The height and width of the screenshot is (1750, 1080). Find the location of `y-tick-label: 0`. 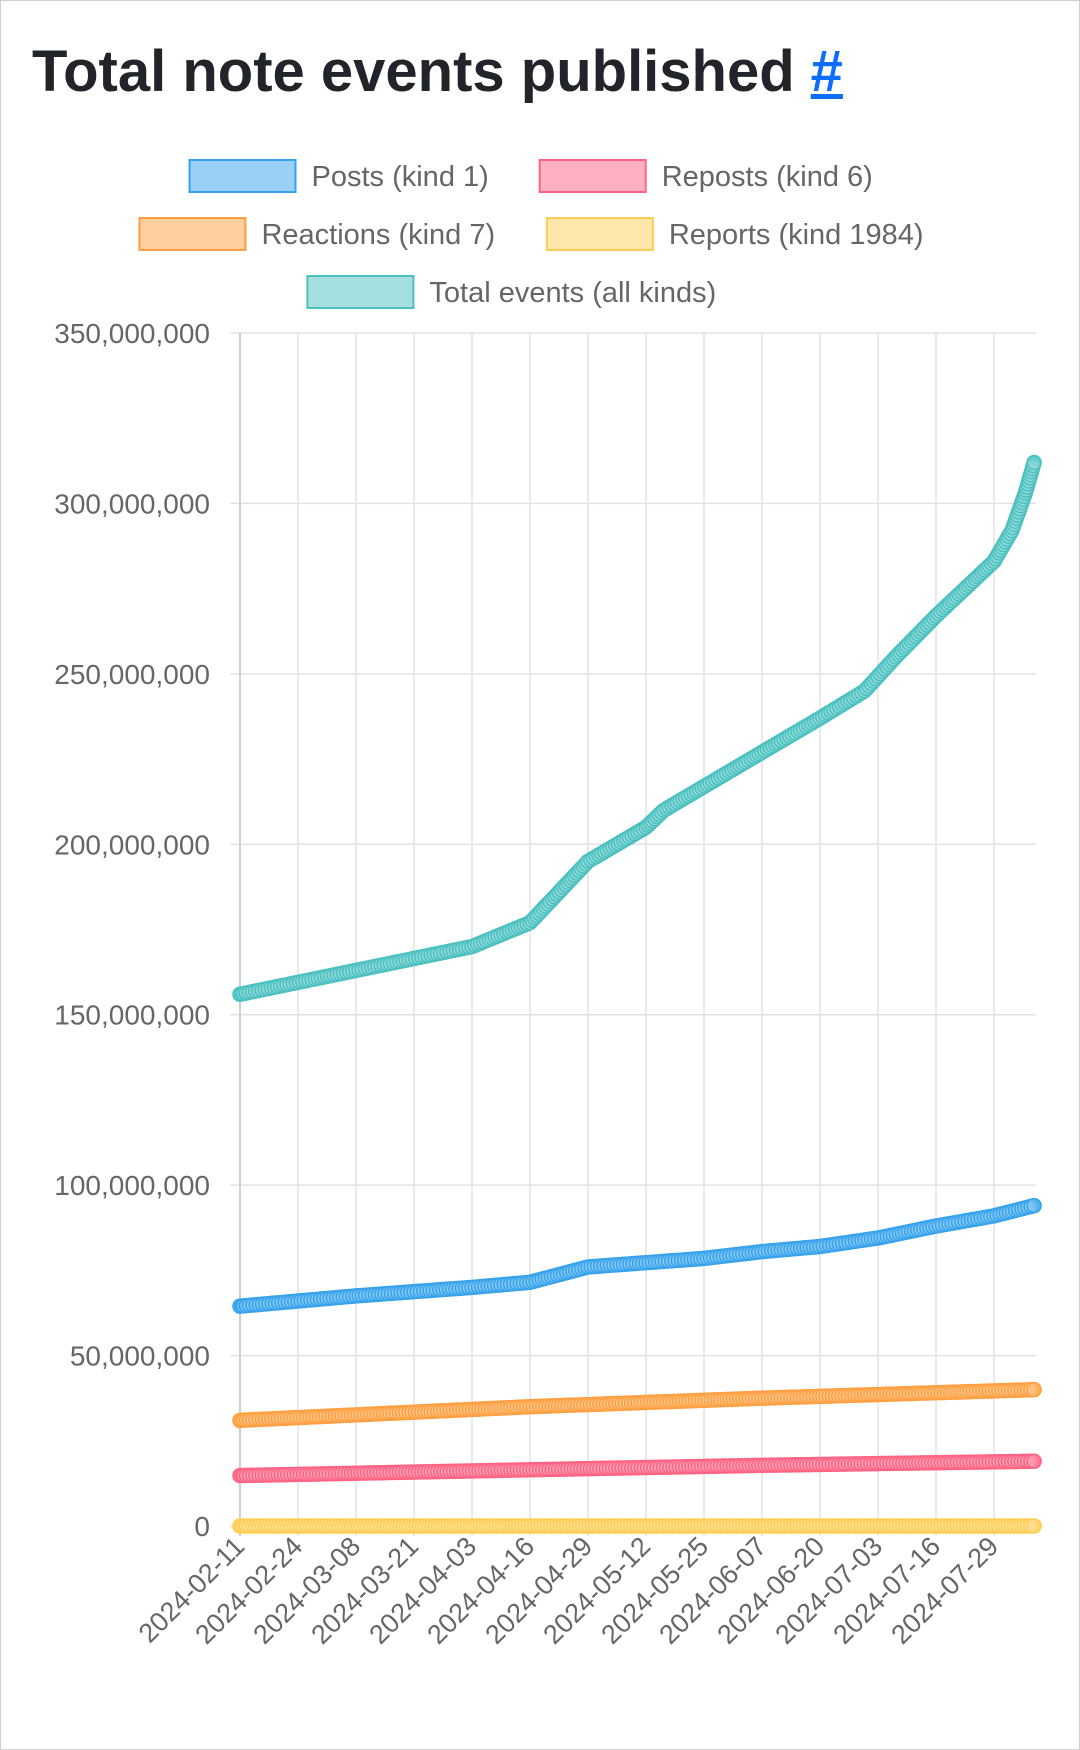

y-tick-label: 0 is located at coordinates (202, 1526).